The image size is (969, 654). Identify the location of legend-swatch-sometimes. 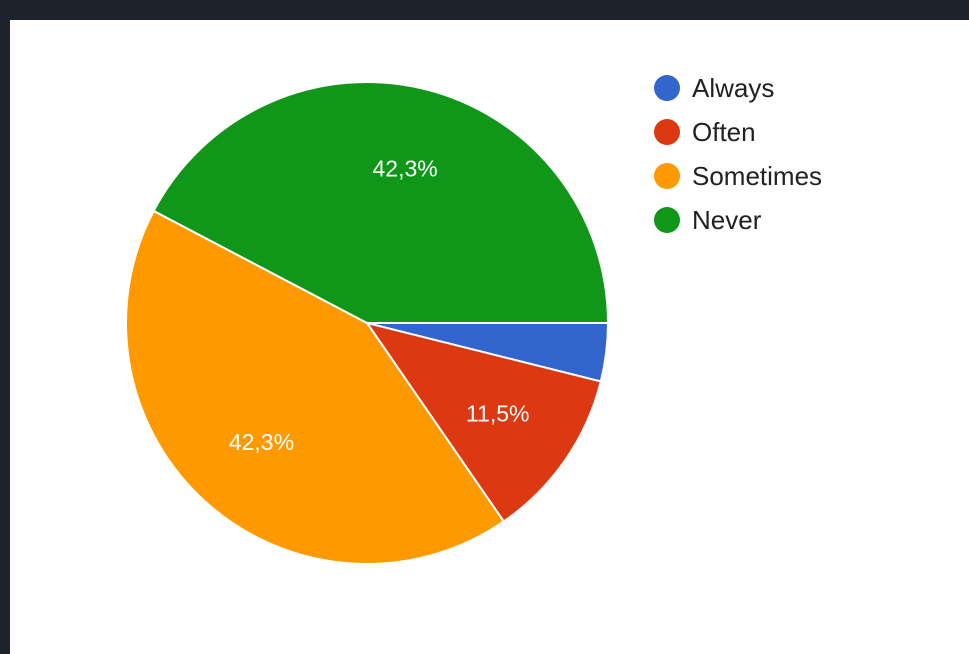
(667, 176).